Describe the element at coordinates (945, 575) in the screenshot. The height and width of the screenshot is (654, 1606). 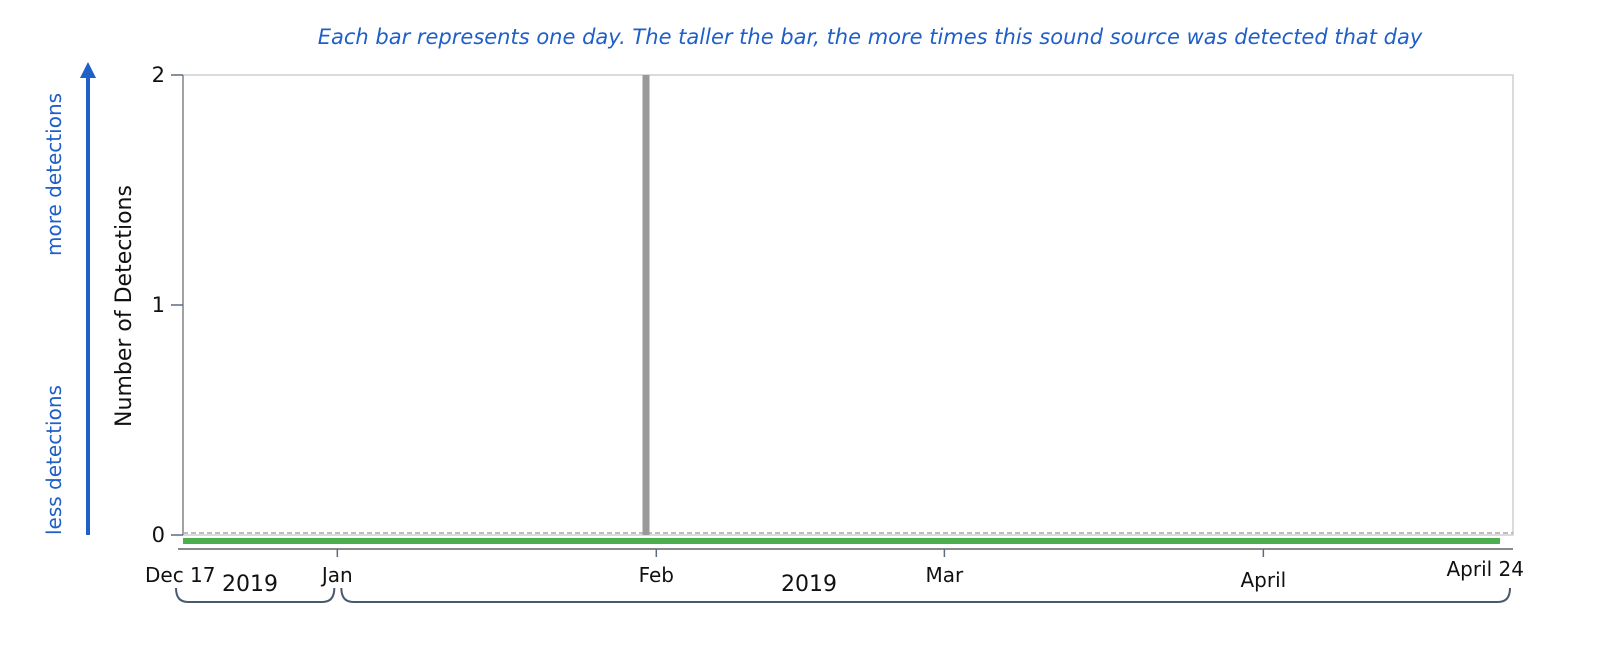
I see `x-tick-label: Mar` at that location.